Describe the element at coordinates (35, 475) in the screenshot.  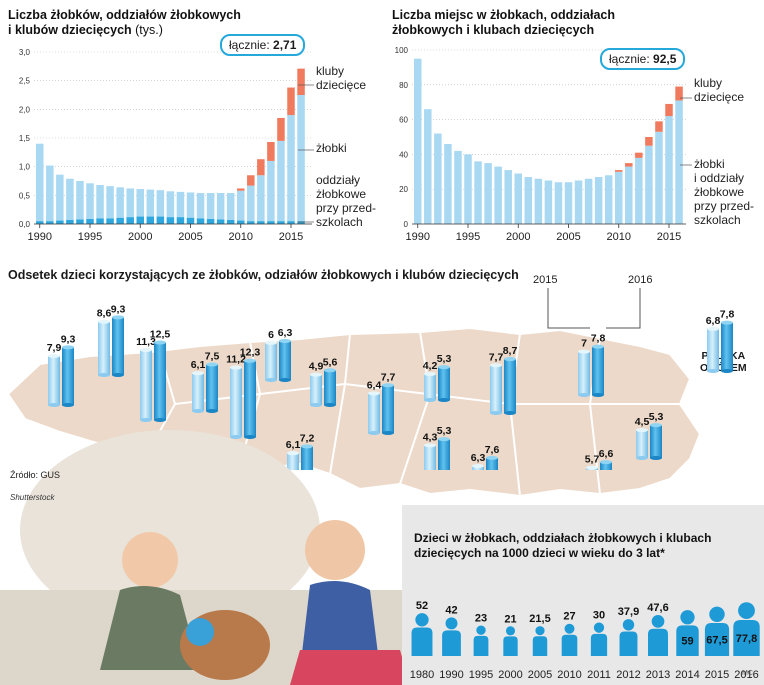
I see `source-note: Źródło: GUS` at that location.